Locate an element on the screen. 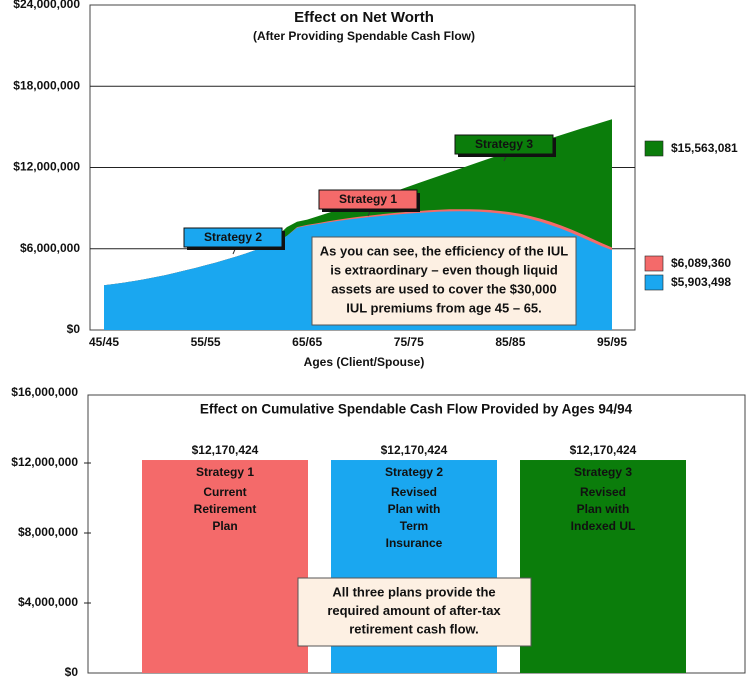 Image resolution: width=753 pixels, height=682 pixels. callout-label: Strategy 3 is located at coordinates (504, 144).